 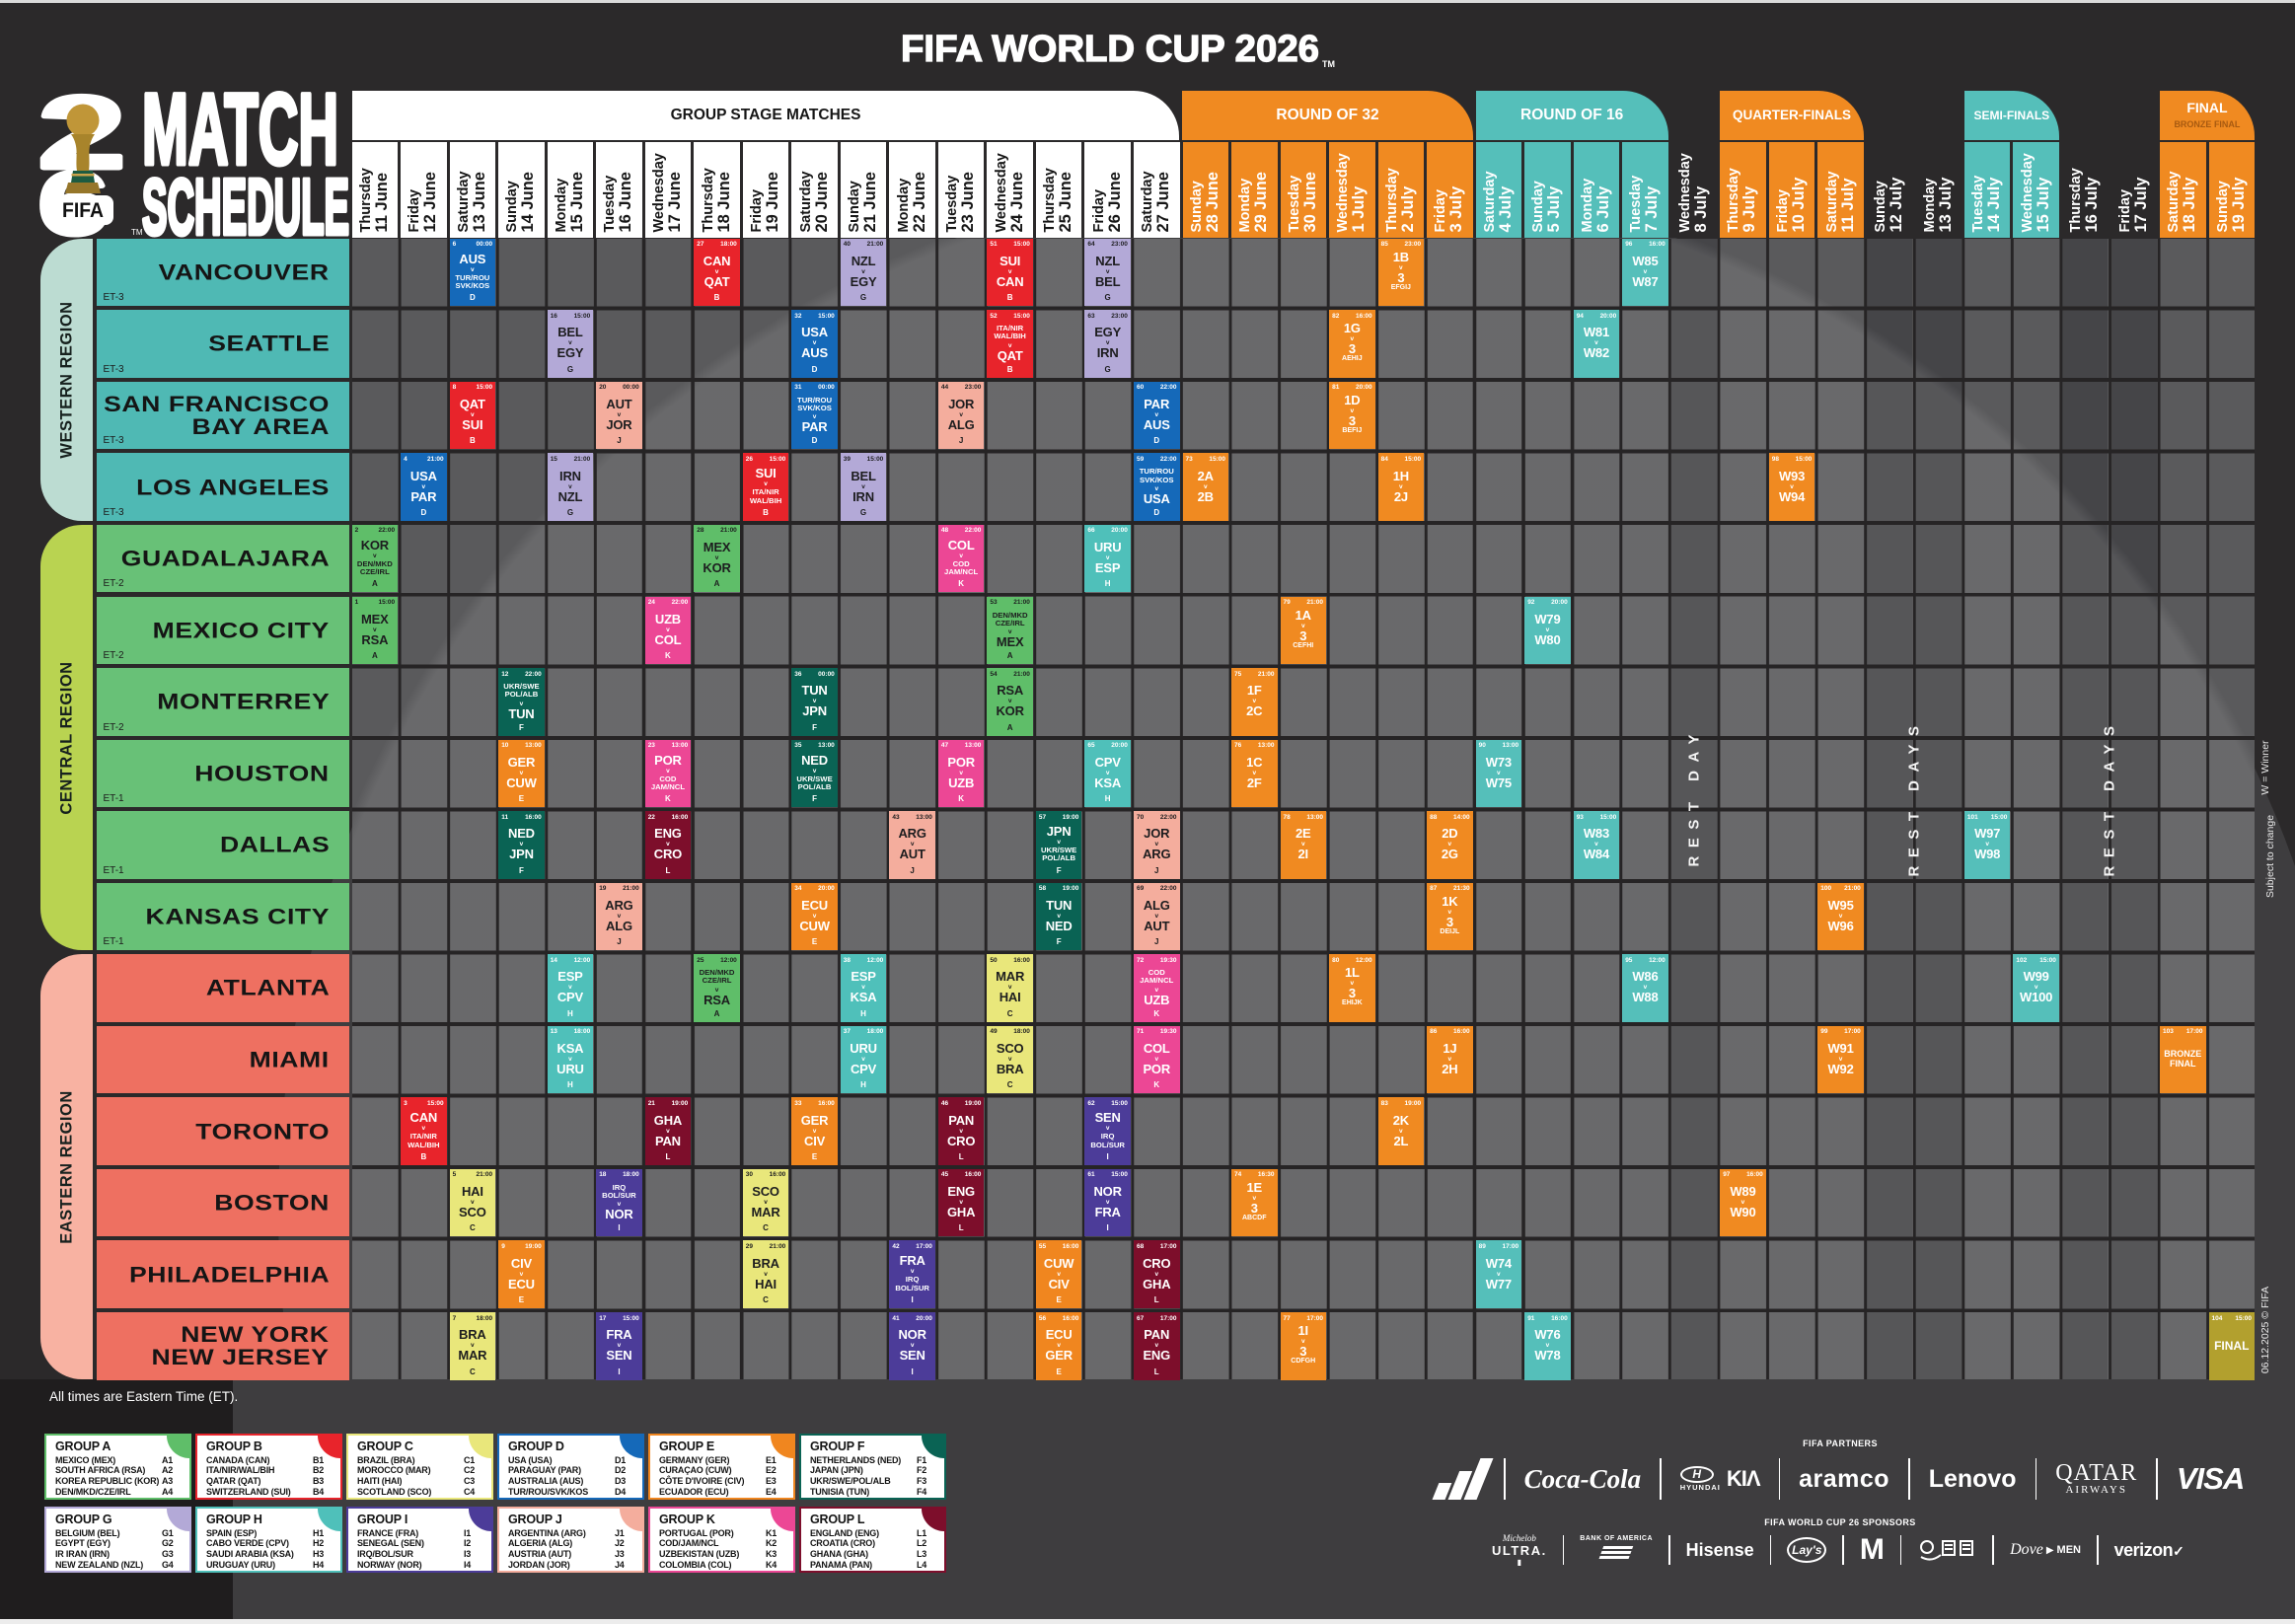 I want to click on svg-text: FIFA WORLD CUP 2026, so click(x=1110, y=50).